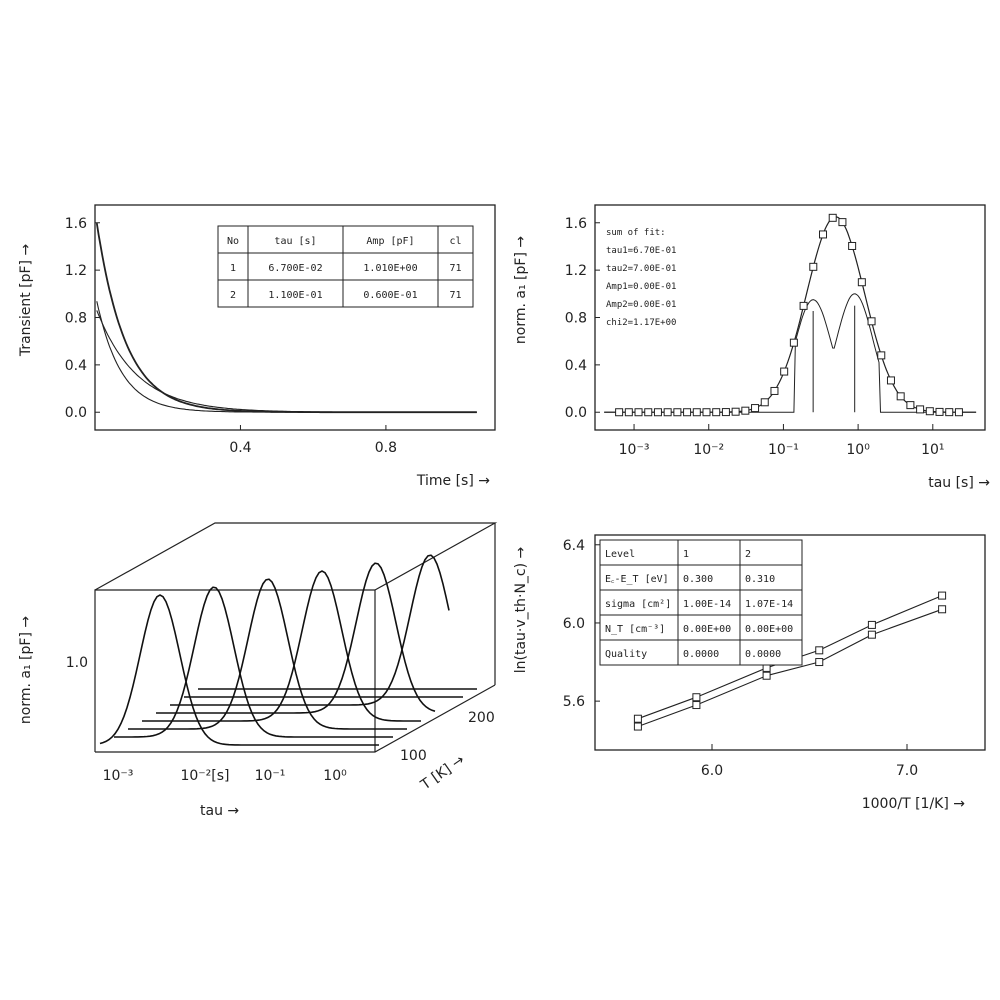 The width and height of the screenshot is (1000, 1000). I want to click on tau-y-tick-label: 0.8, so click(576, 319).